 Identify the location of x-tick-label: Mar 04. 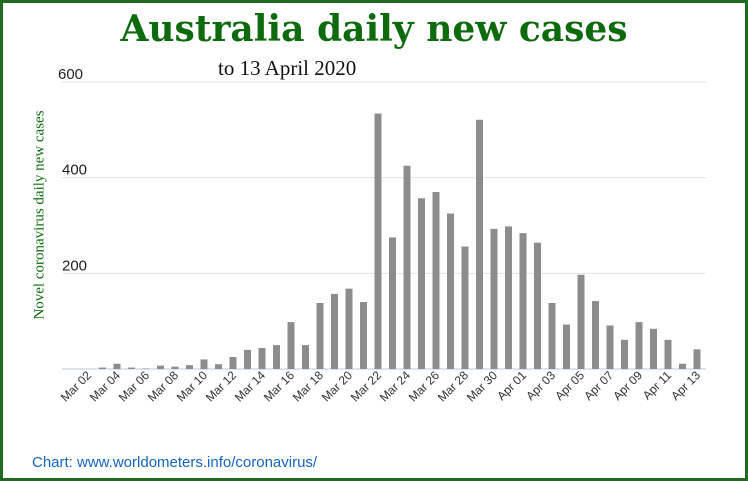
(105, 386).